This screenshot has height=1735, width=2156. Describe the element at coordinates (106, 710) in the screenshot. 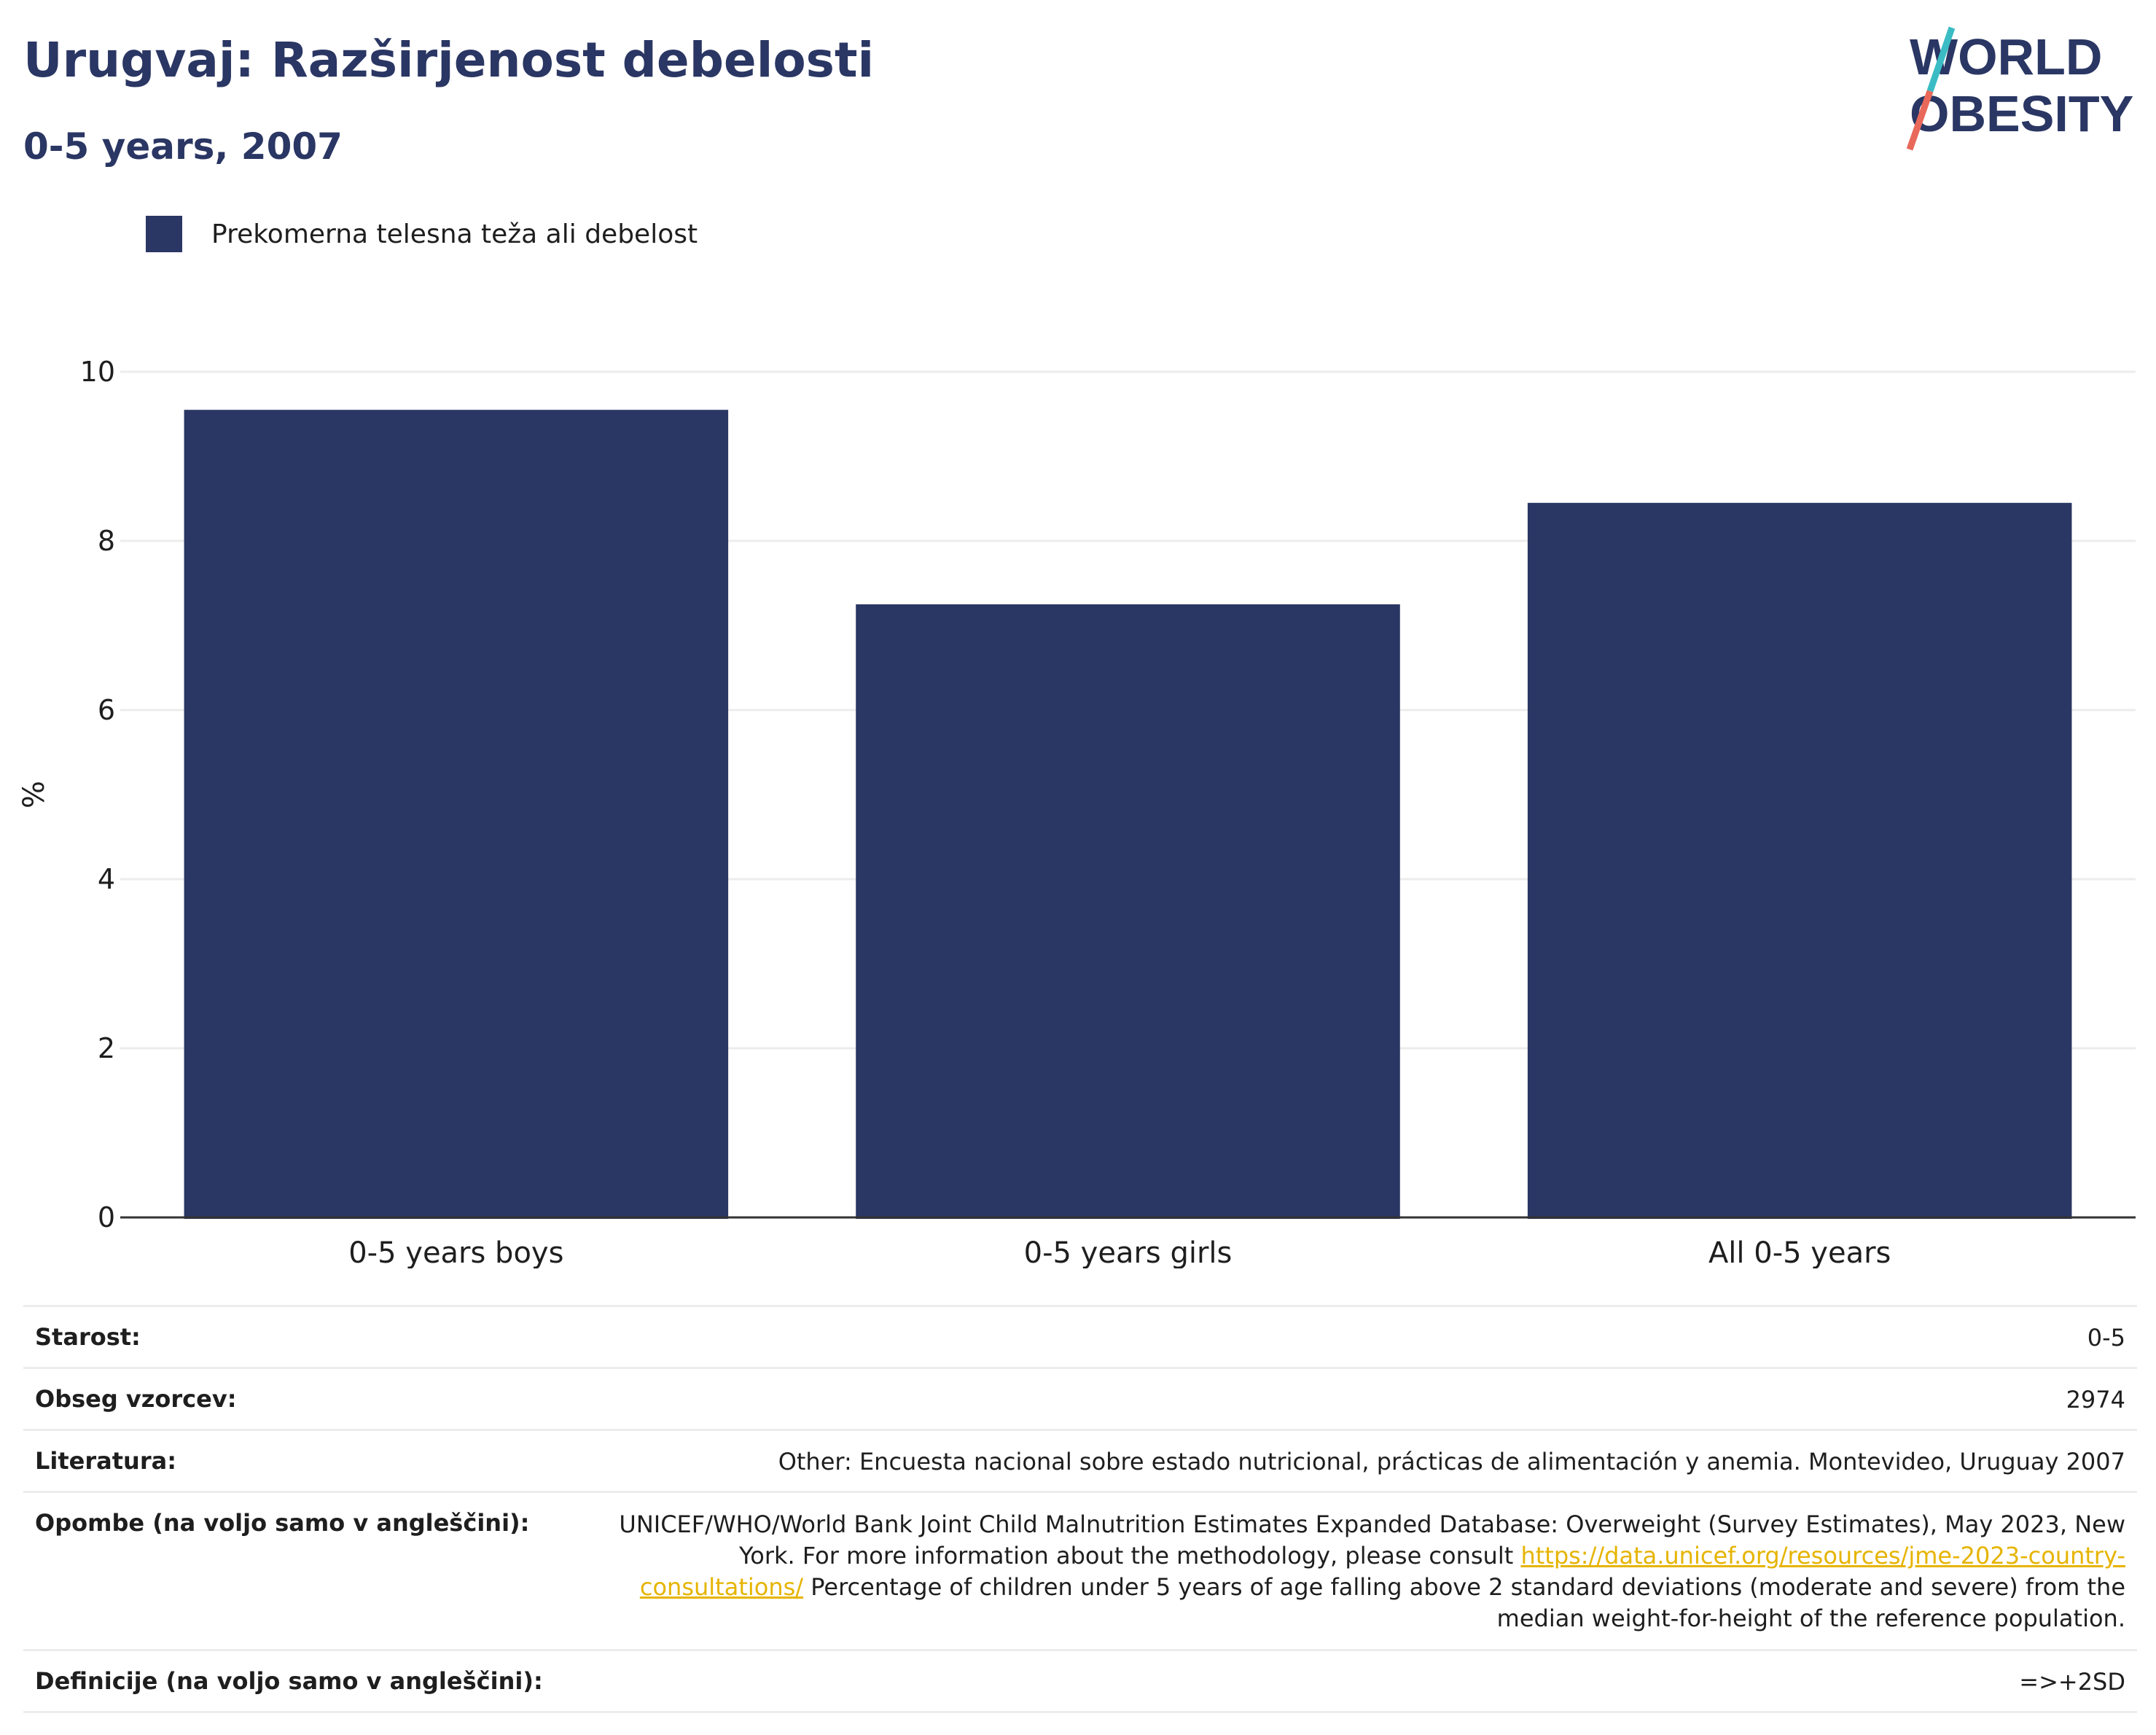

I see `y-tick-label: 6` at that location.